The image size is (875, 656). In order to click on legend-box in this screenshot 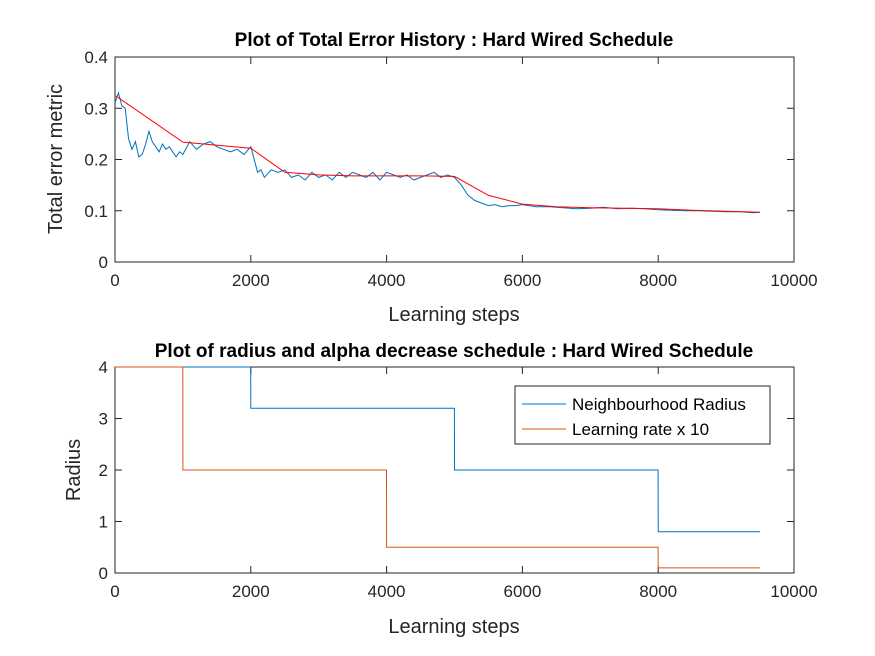, I will do `click(642, 415)`.